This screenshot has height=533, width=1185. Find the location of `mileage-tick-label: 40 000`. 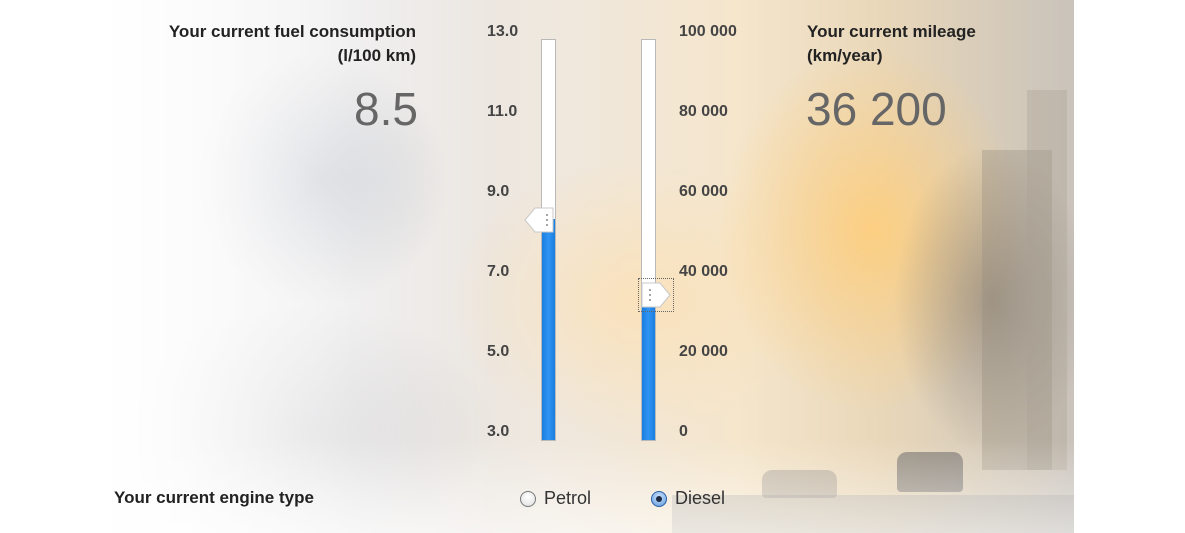

mileage-tick-label: 40 000 is located at coordinates (703, 271).